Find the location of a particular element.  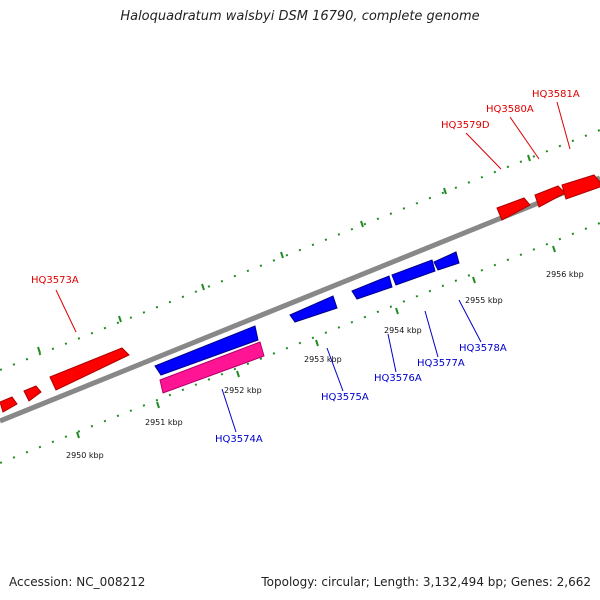

gene-label-HQ3576A: HQ3576A is located at coordinates (398, 378).